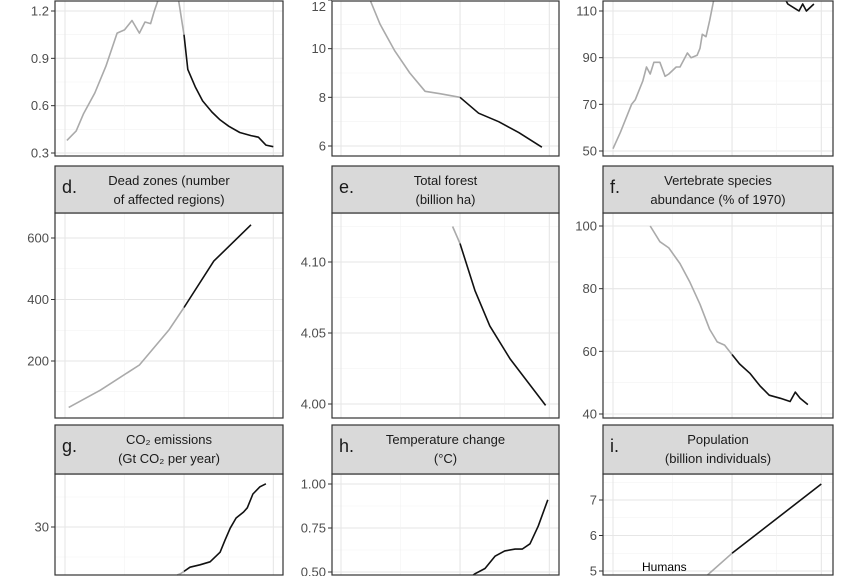 The width and height of the screenshot is (864, 576). What do you see at coordinates (664, 567) in the screenshot?
I see `series-annotation: Humans` at bounding box center [664, 567].